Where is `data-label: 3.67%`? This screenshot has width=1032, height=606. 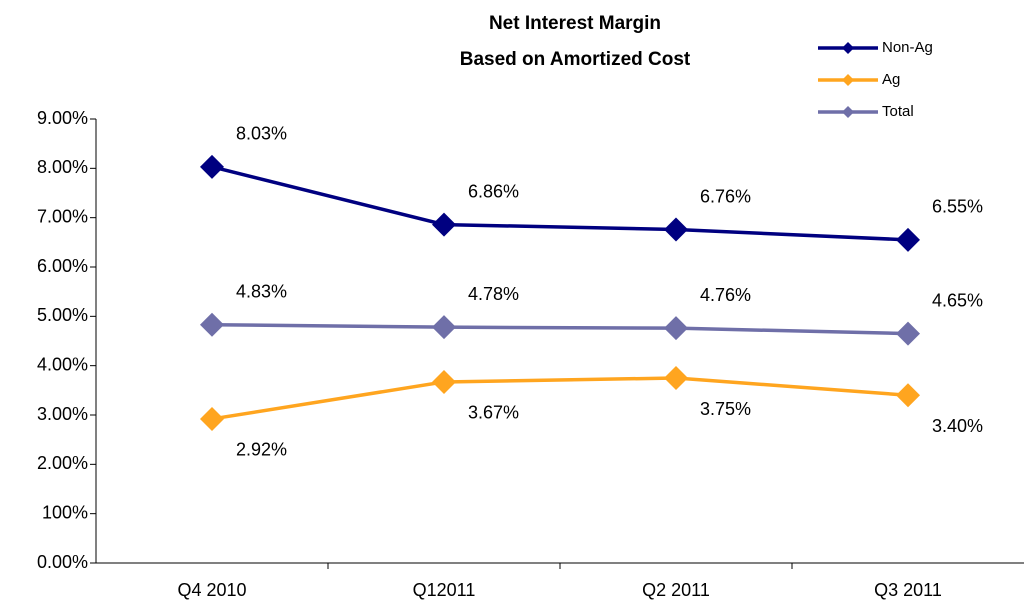
data-label: 3.67% is located at coordinates (493, 413).